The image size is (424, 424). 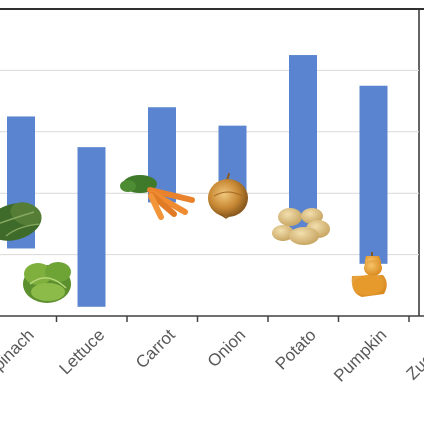 I want to click on potato-icon, so click(x=301, y=226).